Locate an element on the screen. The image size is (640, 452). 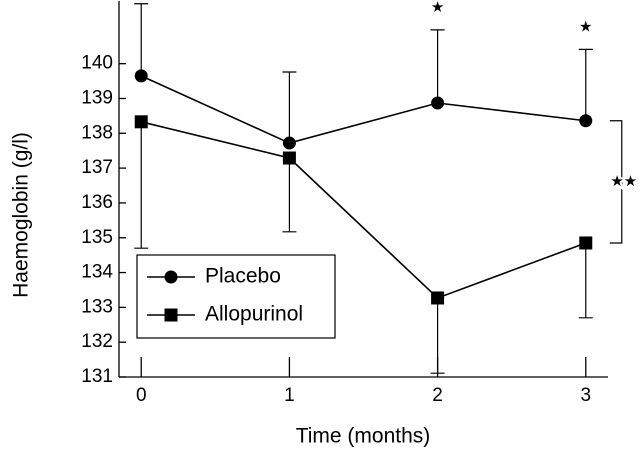
x-tick-label: 3 is located at coordinates (585, 395).